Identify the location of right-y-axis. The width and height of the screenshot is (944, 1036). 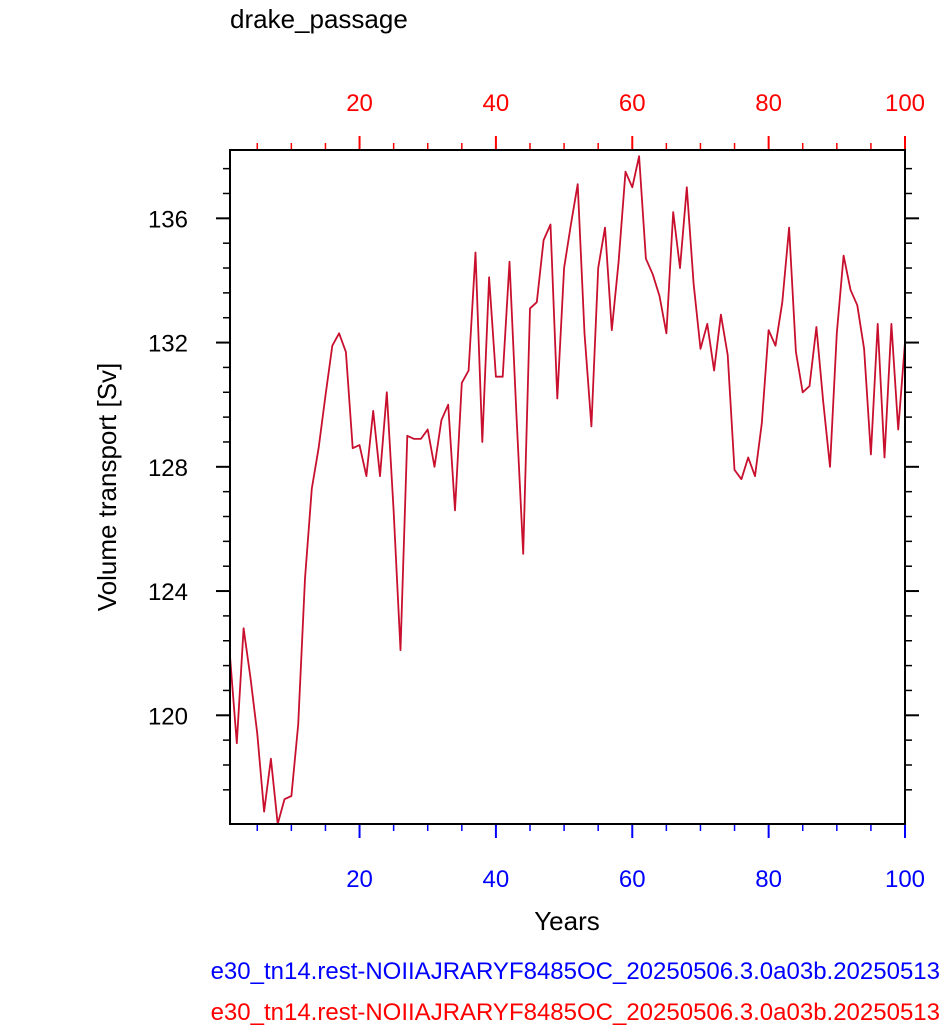
(912, 479).